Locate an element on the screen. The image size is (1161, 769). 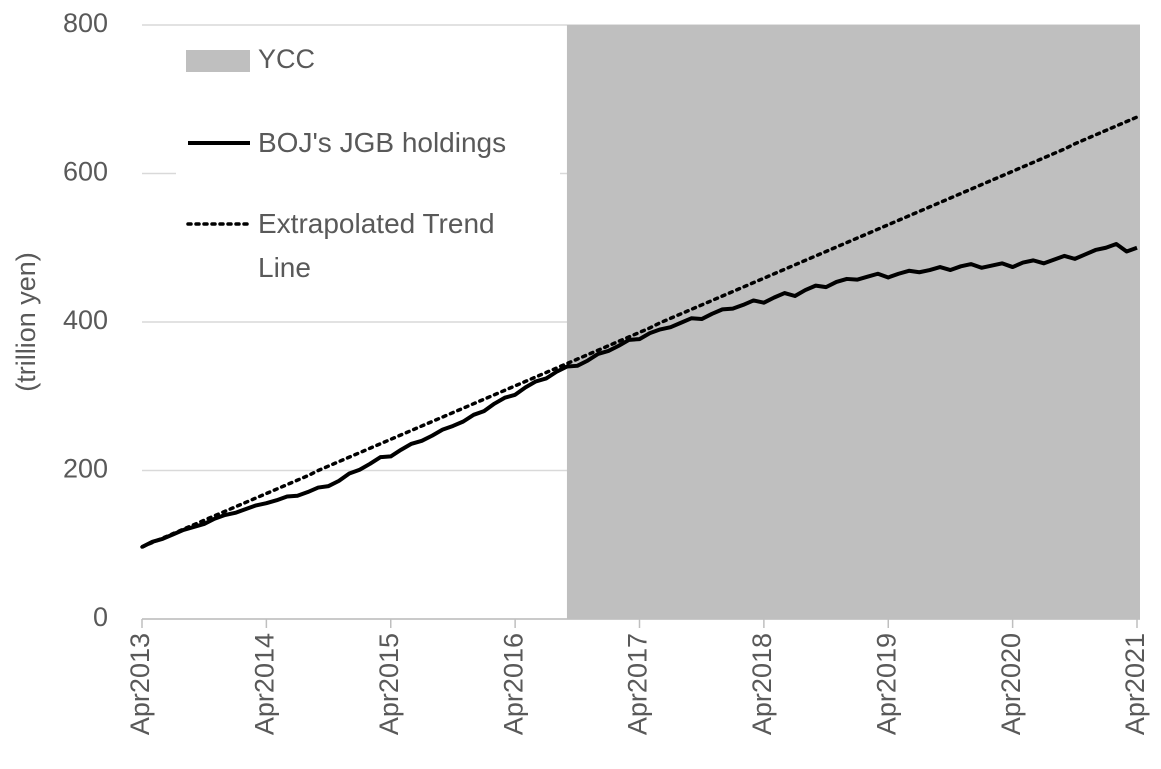
legend-label: YCC is located at coordinates (286, 59).